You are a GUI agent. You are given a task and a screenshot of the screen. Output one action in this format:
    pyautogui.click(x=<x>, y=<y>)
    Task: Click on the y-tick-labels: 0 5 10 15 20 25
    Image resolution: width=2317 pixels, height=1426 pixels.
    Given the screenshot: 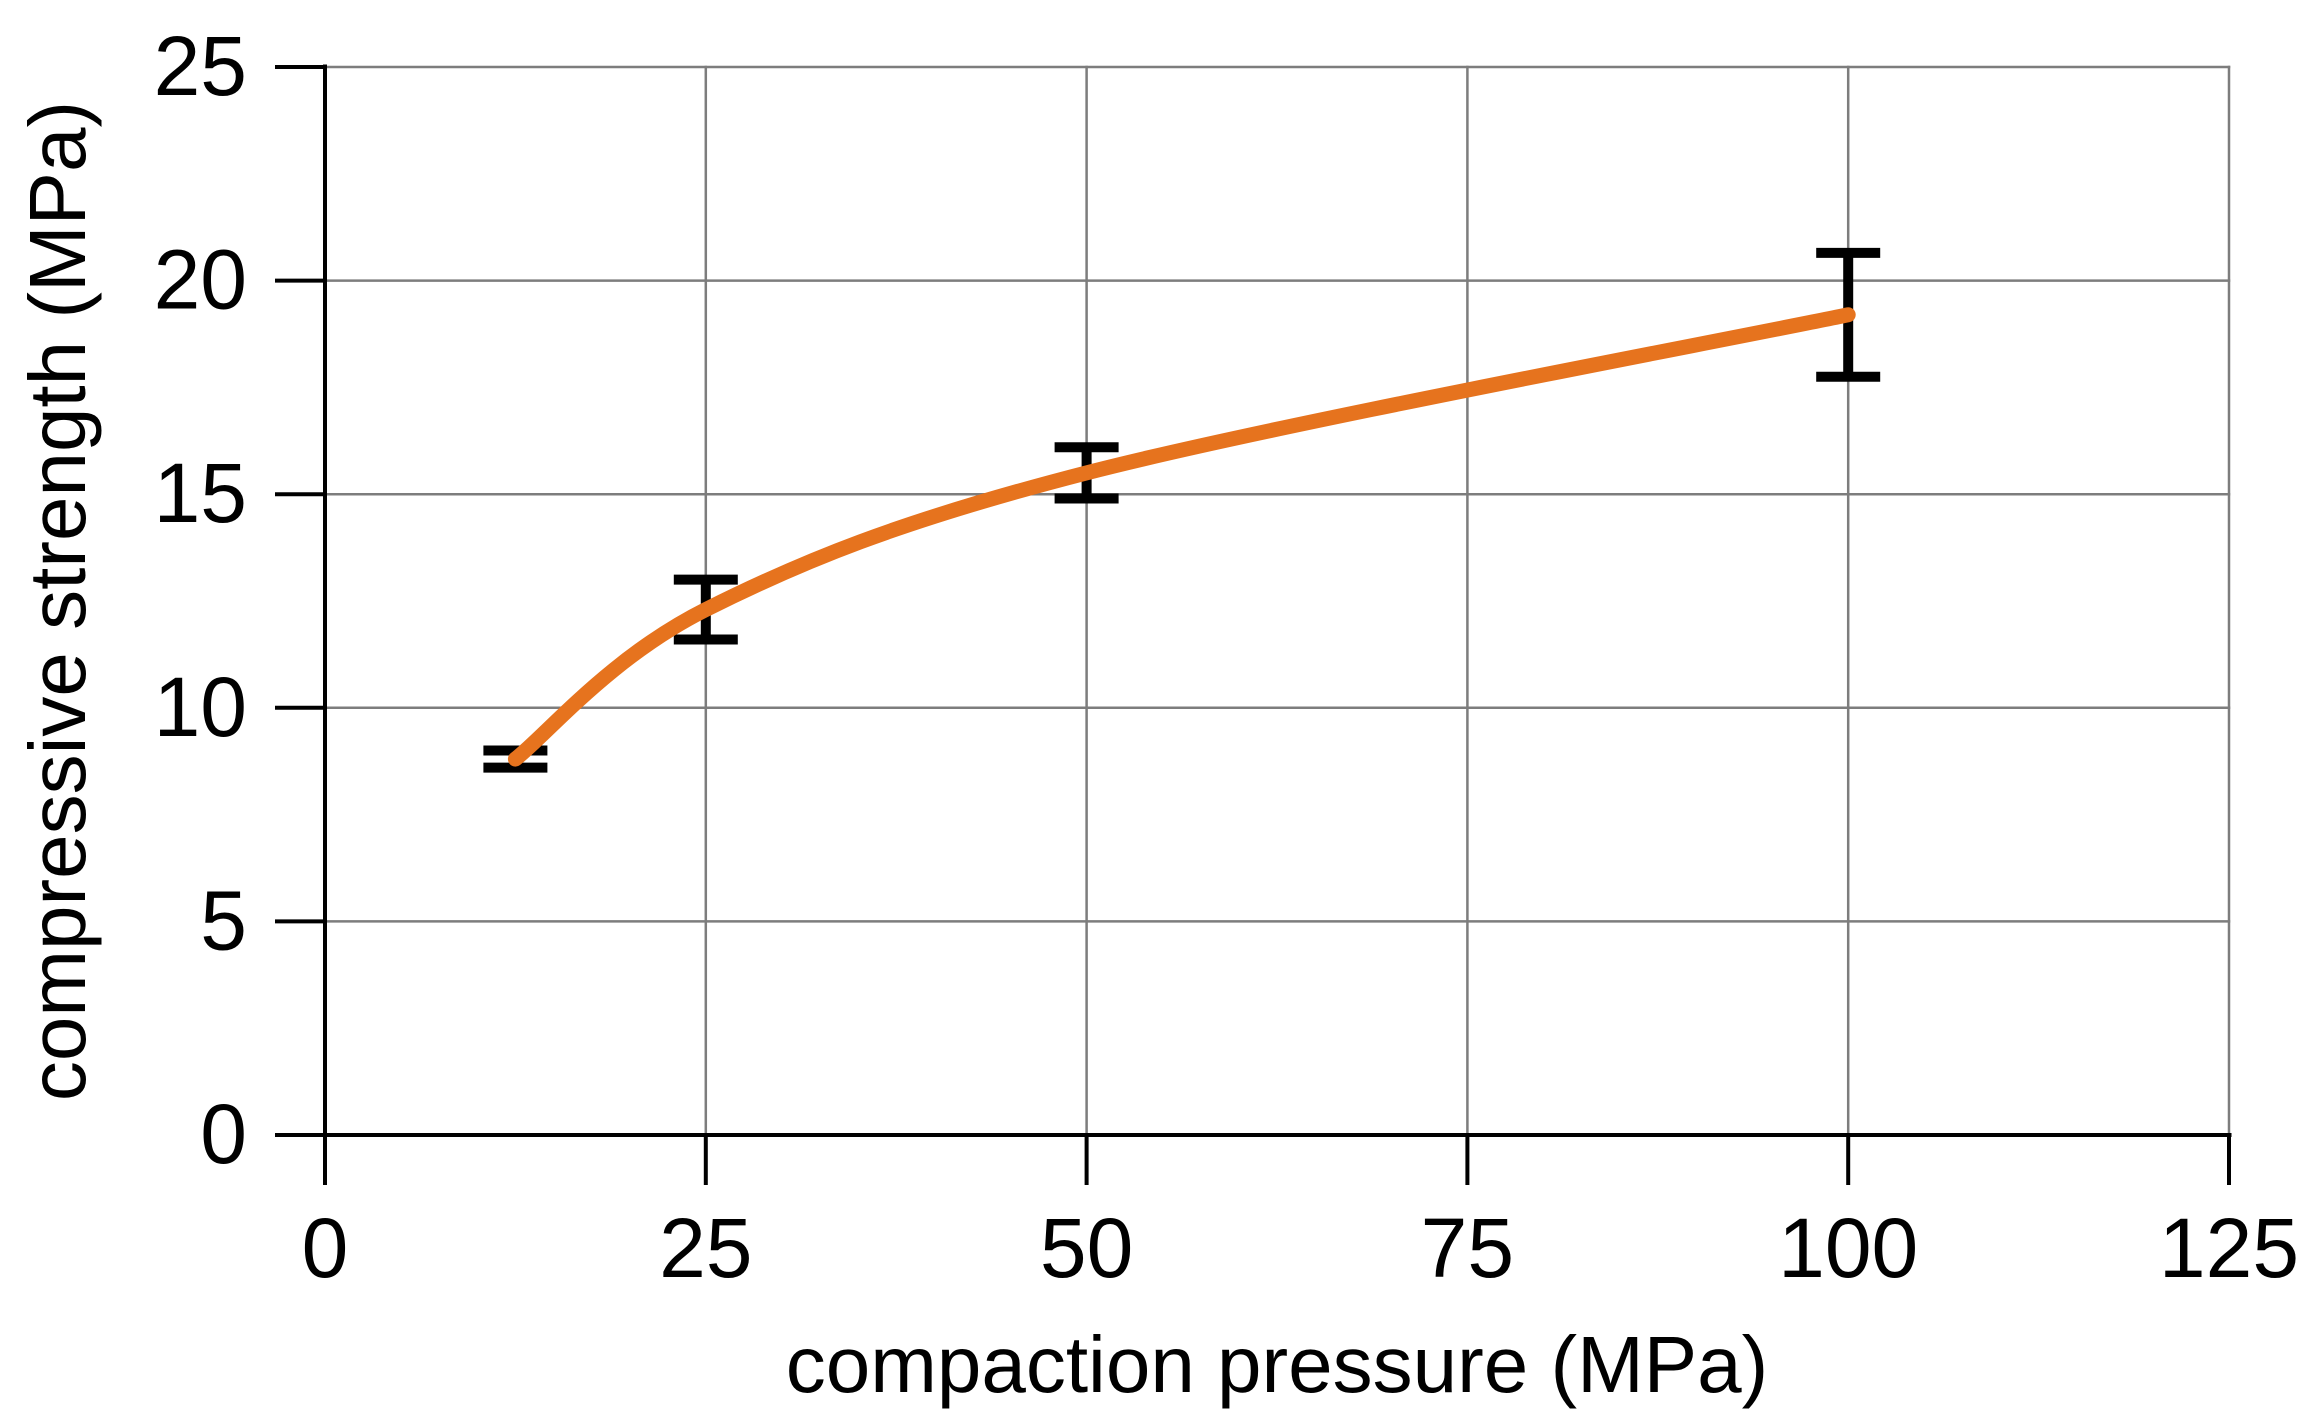 What is the action you would take?
    pyautogui.click(x=200, y=600)
    